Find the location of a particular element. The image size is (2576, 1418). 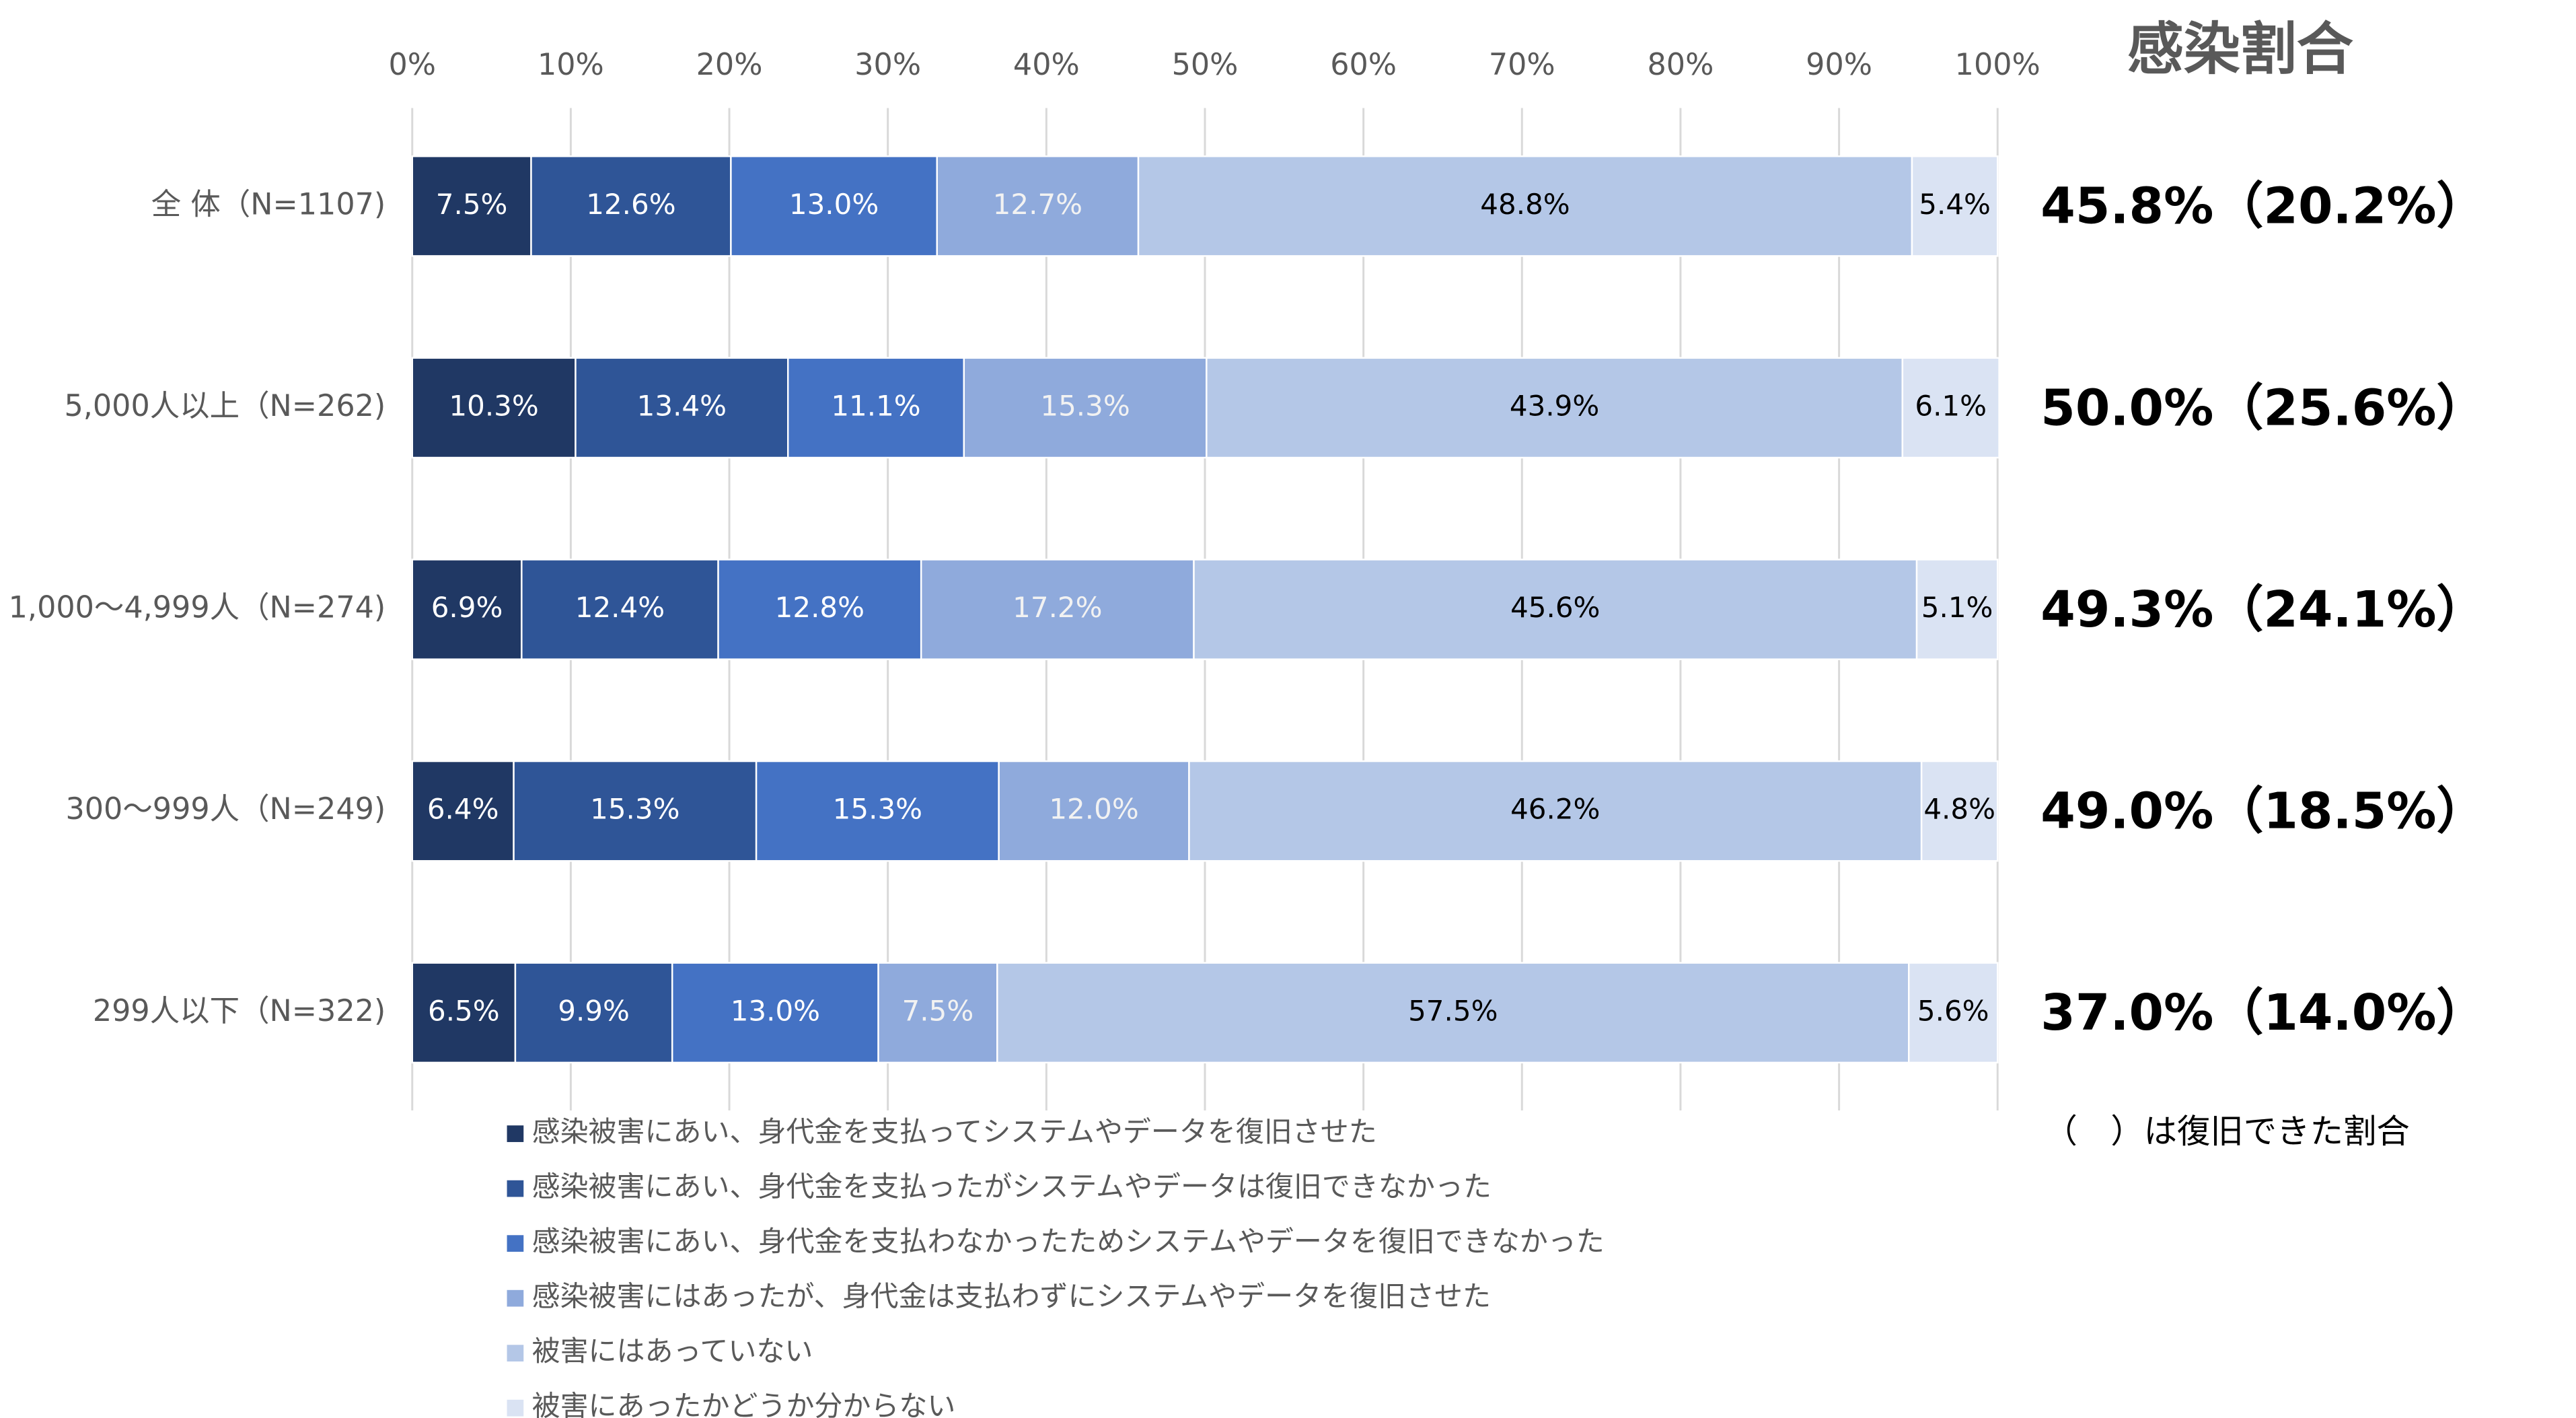

value-label: 6.9% is located at coordinates (467, 607).